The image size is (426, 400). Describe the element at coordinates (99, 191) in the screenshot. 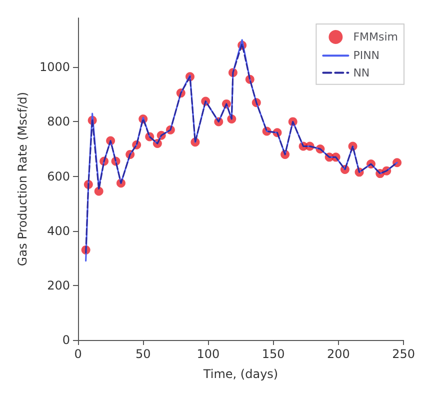

I see `point` at that location.